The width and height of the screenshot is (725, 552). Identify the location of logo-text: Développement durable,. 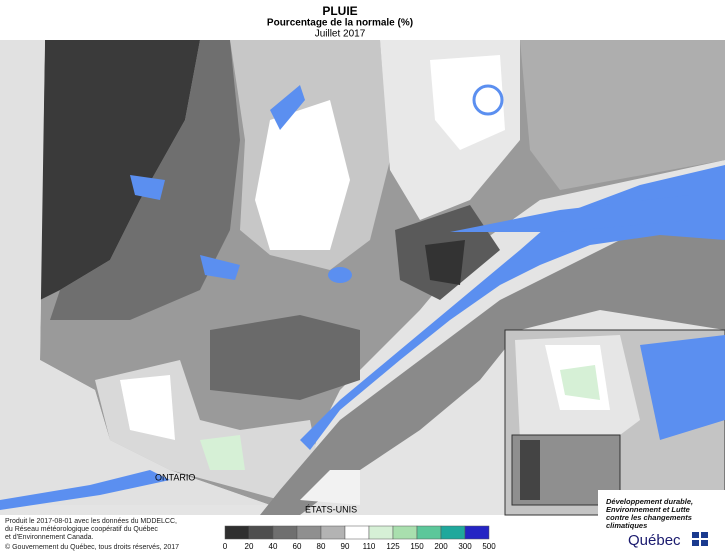
(649, 501).